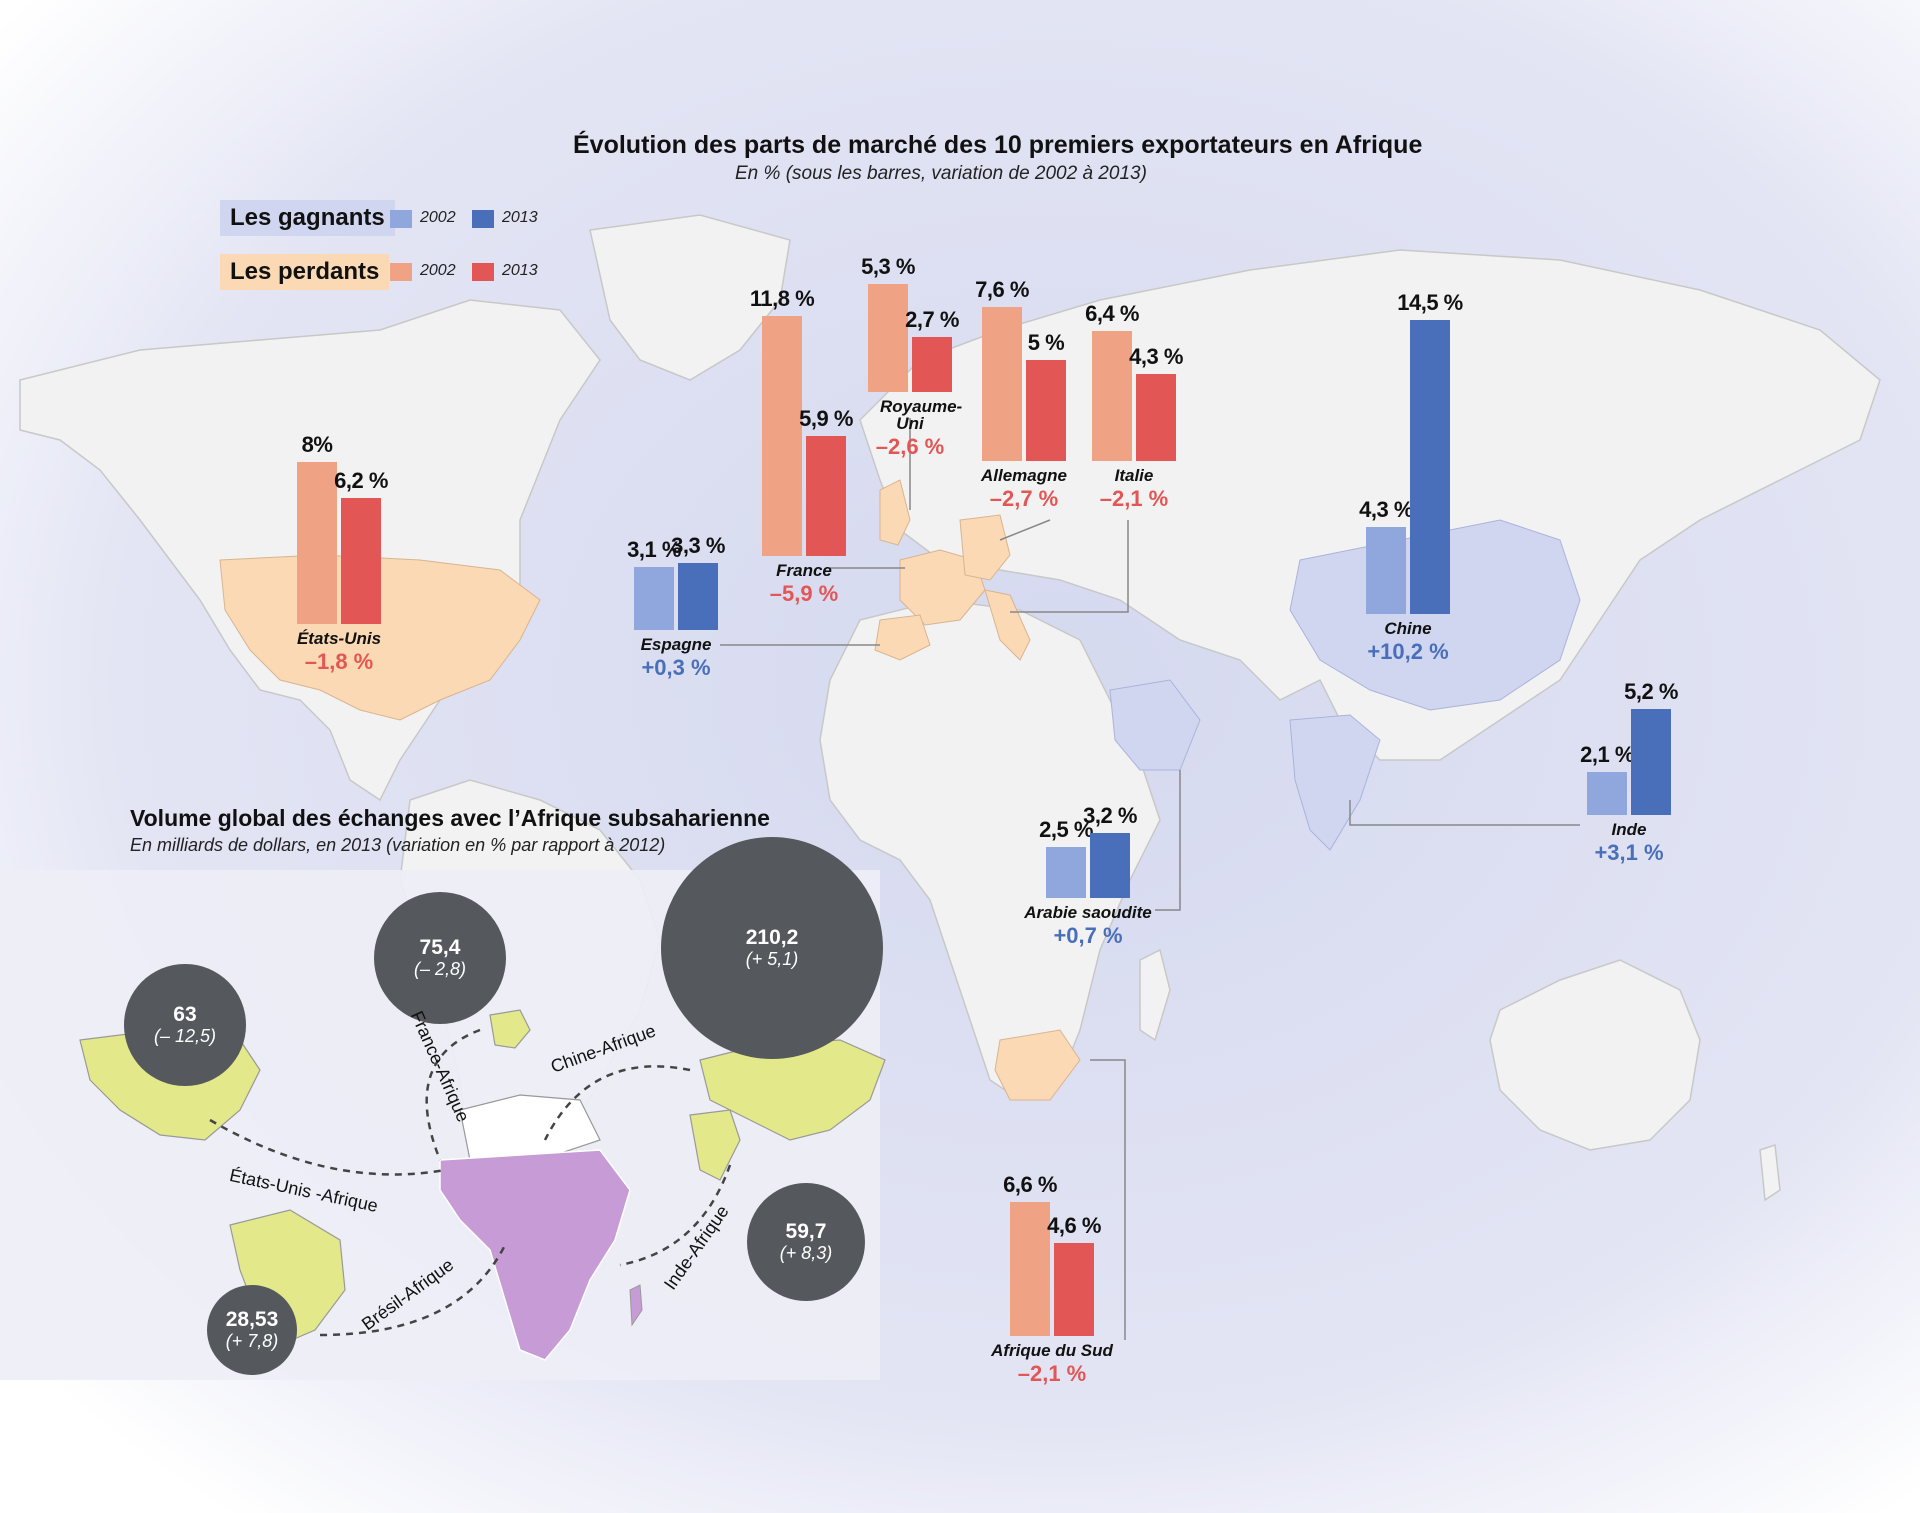  I want to click on country-name-afrique-du-sud: Afrique du Sud, so click(1052, 1350).